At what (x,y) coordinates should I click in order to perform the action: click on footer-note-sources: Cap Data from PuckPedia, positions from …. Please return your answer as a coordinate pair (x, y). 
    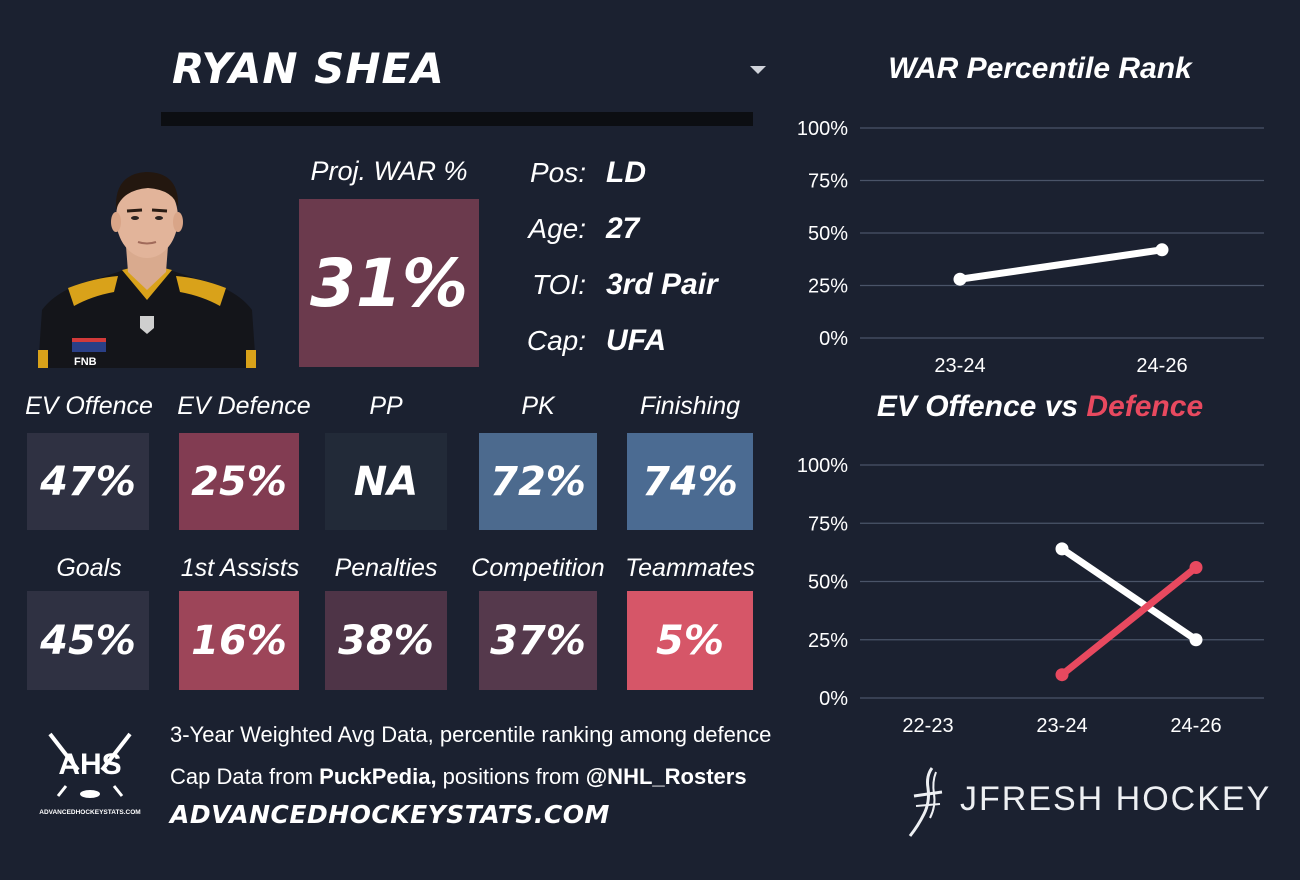
    Looking at the image, I should click on (458, 777).